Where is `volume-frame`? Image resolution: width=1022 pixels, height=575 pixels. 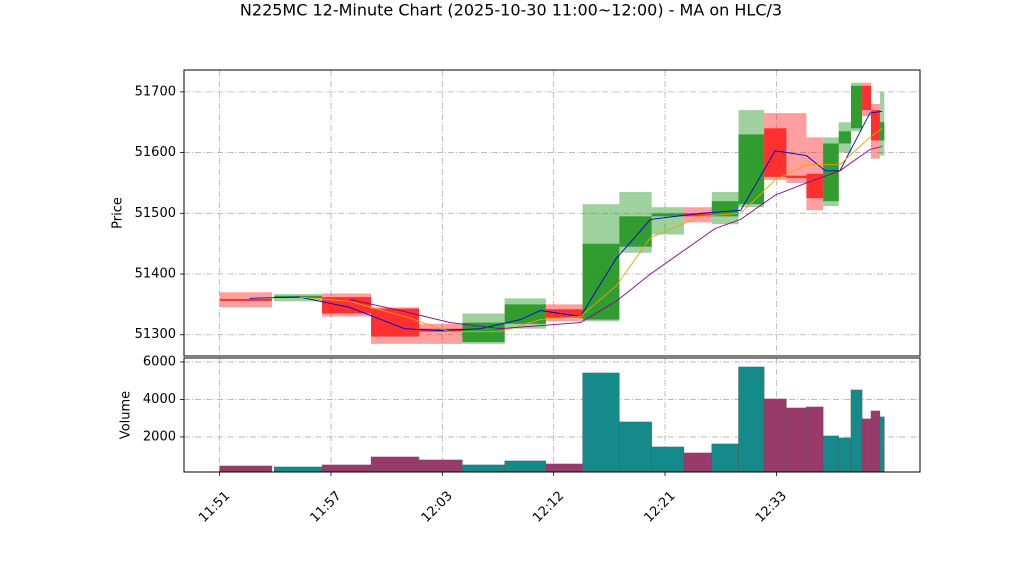
volume-frame is located at coordinates (552, 415).